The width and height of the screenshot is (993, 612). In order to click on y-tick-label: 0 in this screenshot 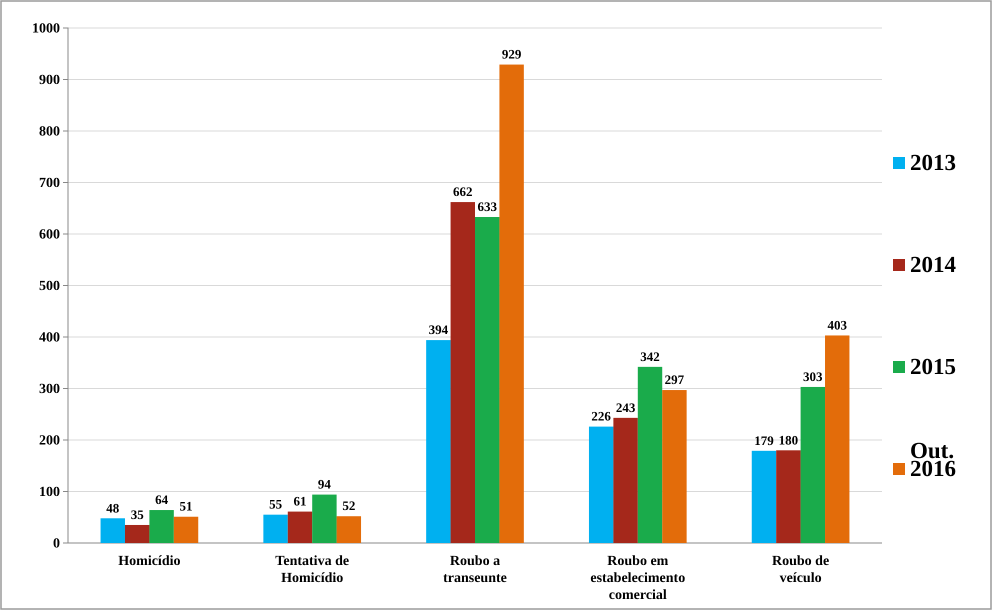, I will do `click(56, 544)`.